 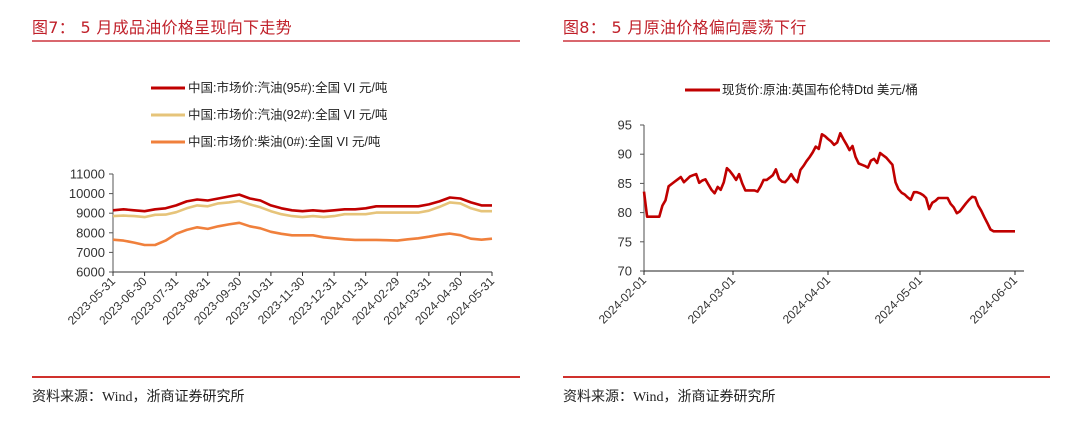 I want to click on figure8-lines, so click(x=828, y=182).